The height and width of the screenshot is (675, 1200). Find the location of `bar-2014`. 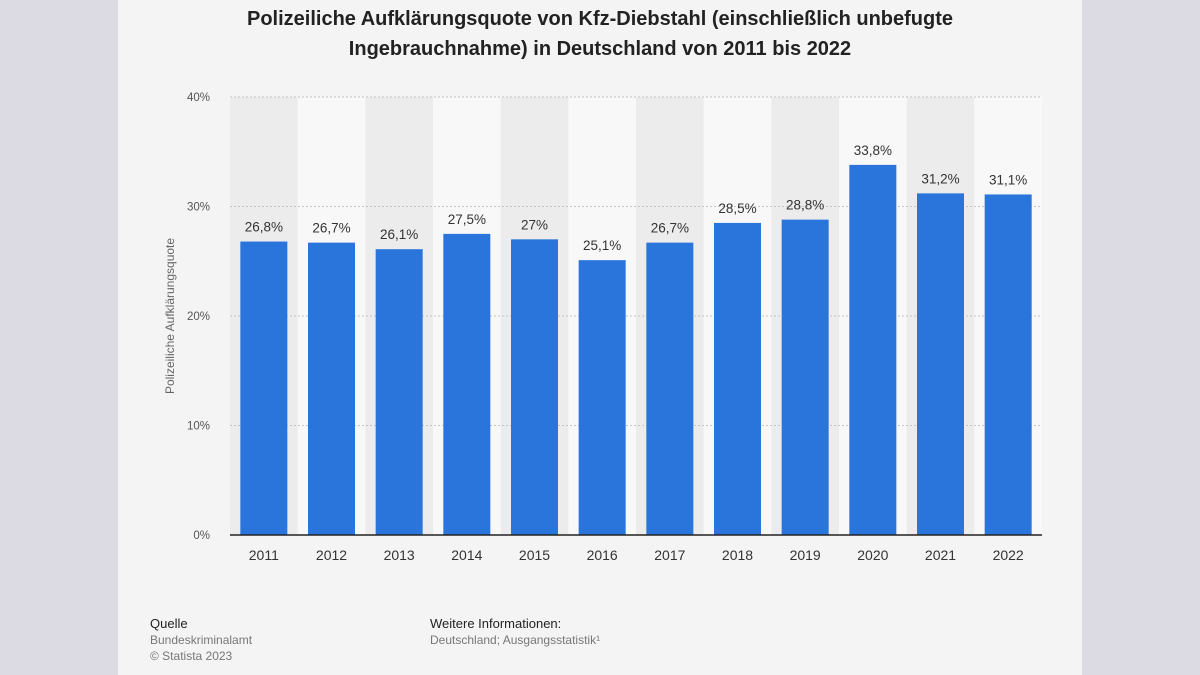

bar-2014 is located at coordinates (467, 384).